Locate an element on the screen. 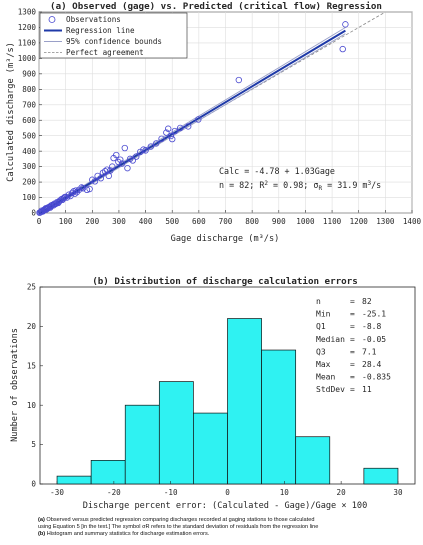  x-tick-label: 10 is located at coordinates (285, 492).